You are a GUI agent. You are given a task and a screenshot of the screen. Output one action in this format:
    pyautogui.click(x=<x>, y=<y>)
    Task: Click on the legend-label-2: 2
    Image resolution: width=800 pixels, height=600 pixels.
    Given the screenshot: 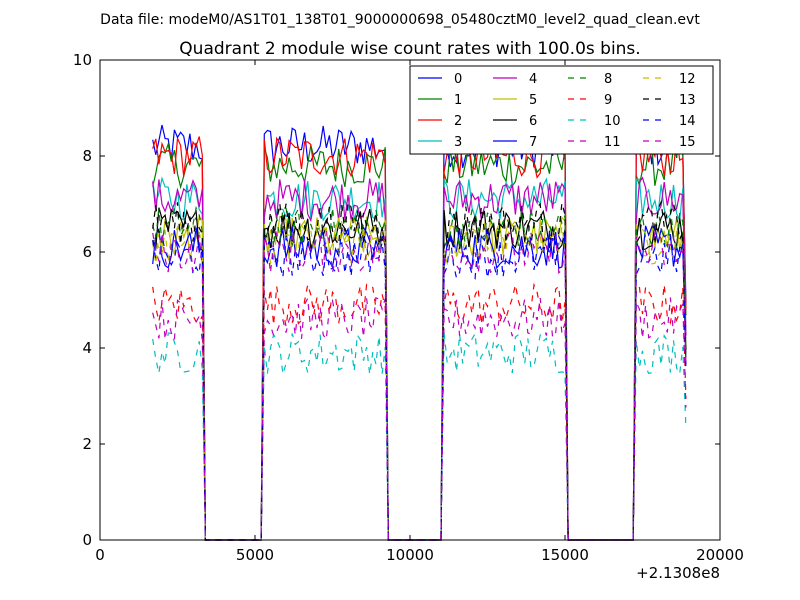 What is the action you would take?
    pyautogui.click(x=458, y=121)
    